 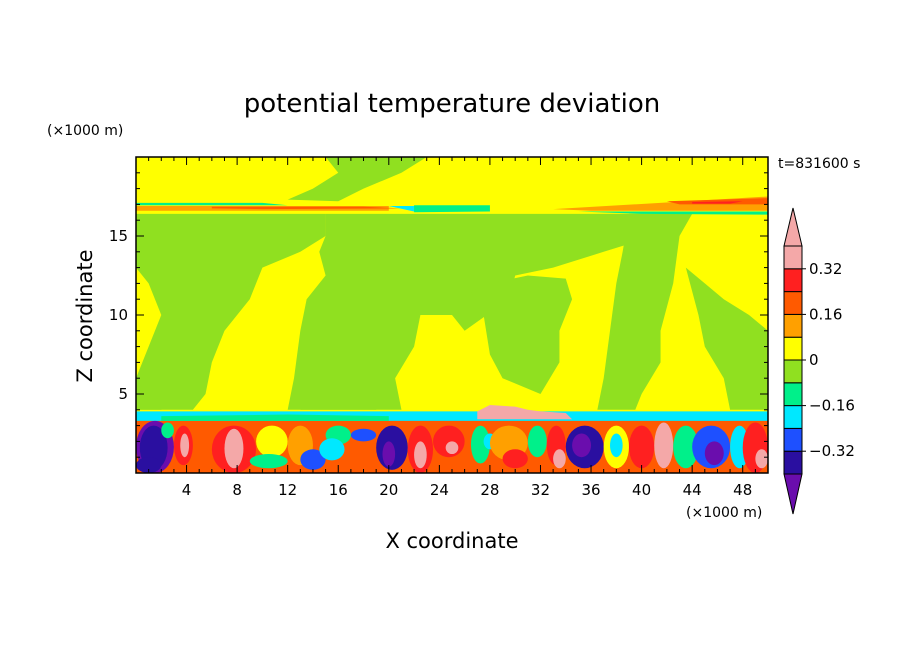 I want to click on x-tick-label: 44, so click(x=692, y=490).